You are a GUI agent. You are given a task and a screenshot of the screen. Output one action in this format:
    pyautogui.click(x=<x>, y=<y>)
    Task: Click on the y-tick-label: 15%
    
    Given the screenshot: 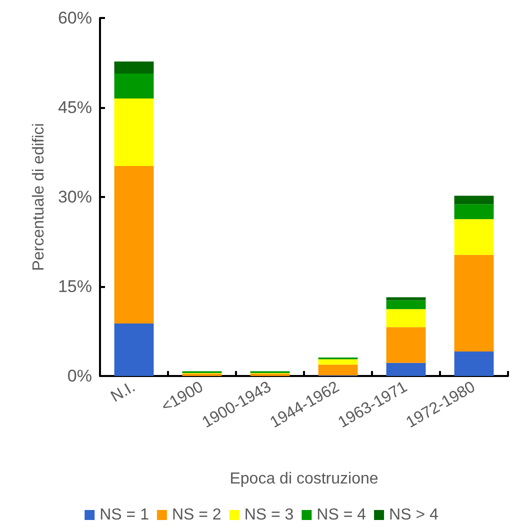 What is the action you would take?
    pyautogui.click(x=75, y=286)
    